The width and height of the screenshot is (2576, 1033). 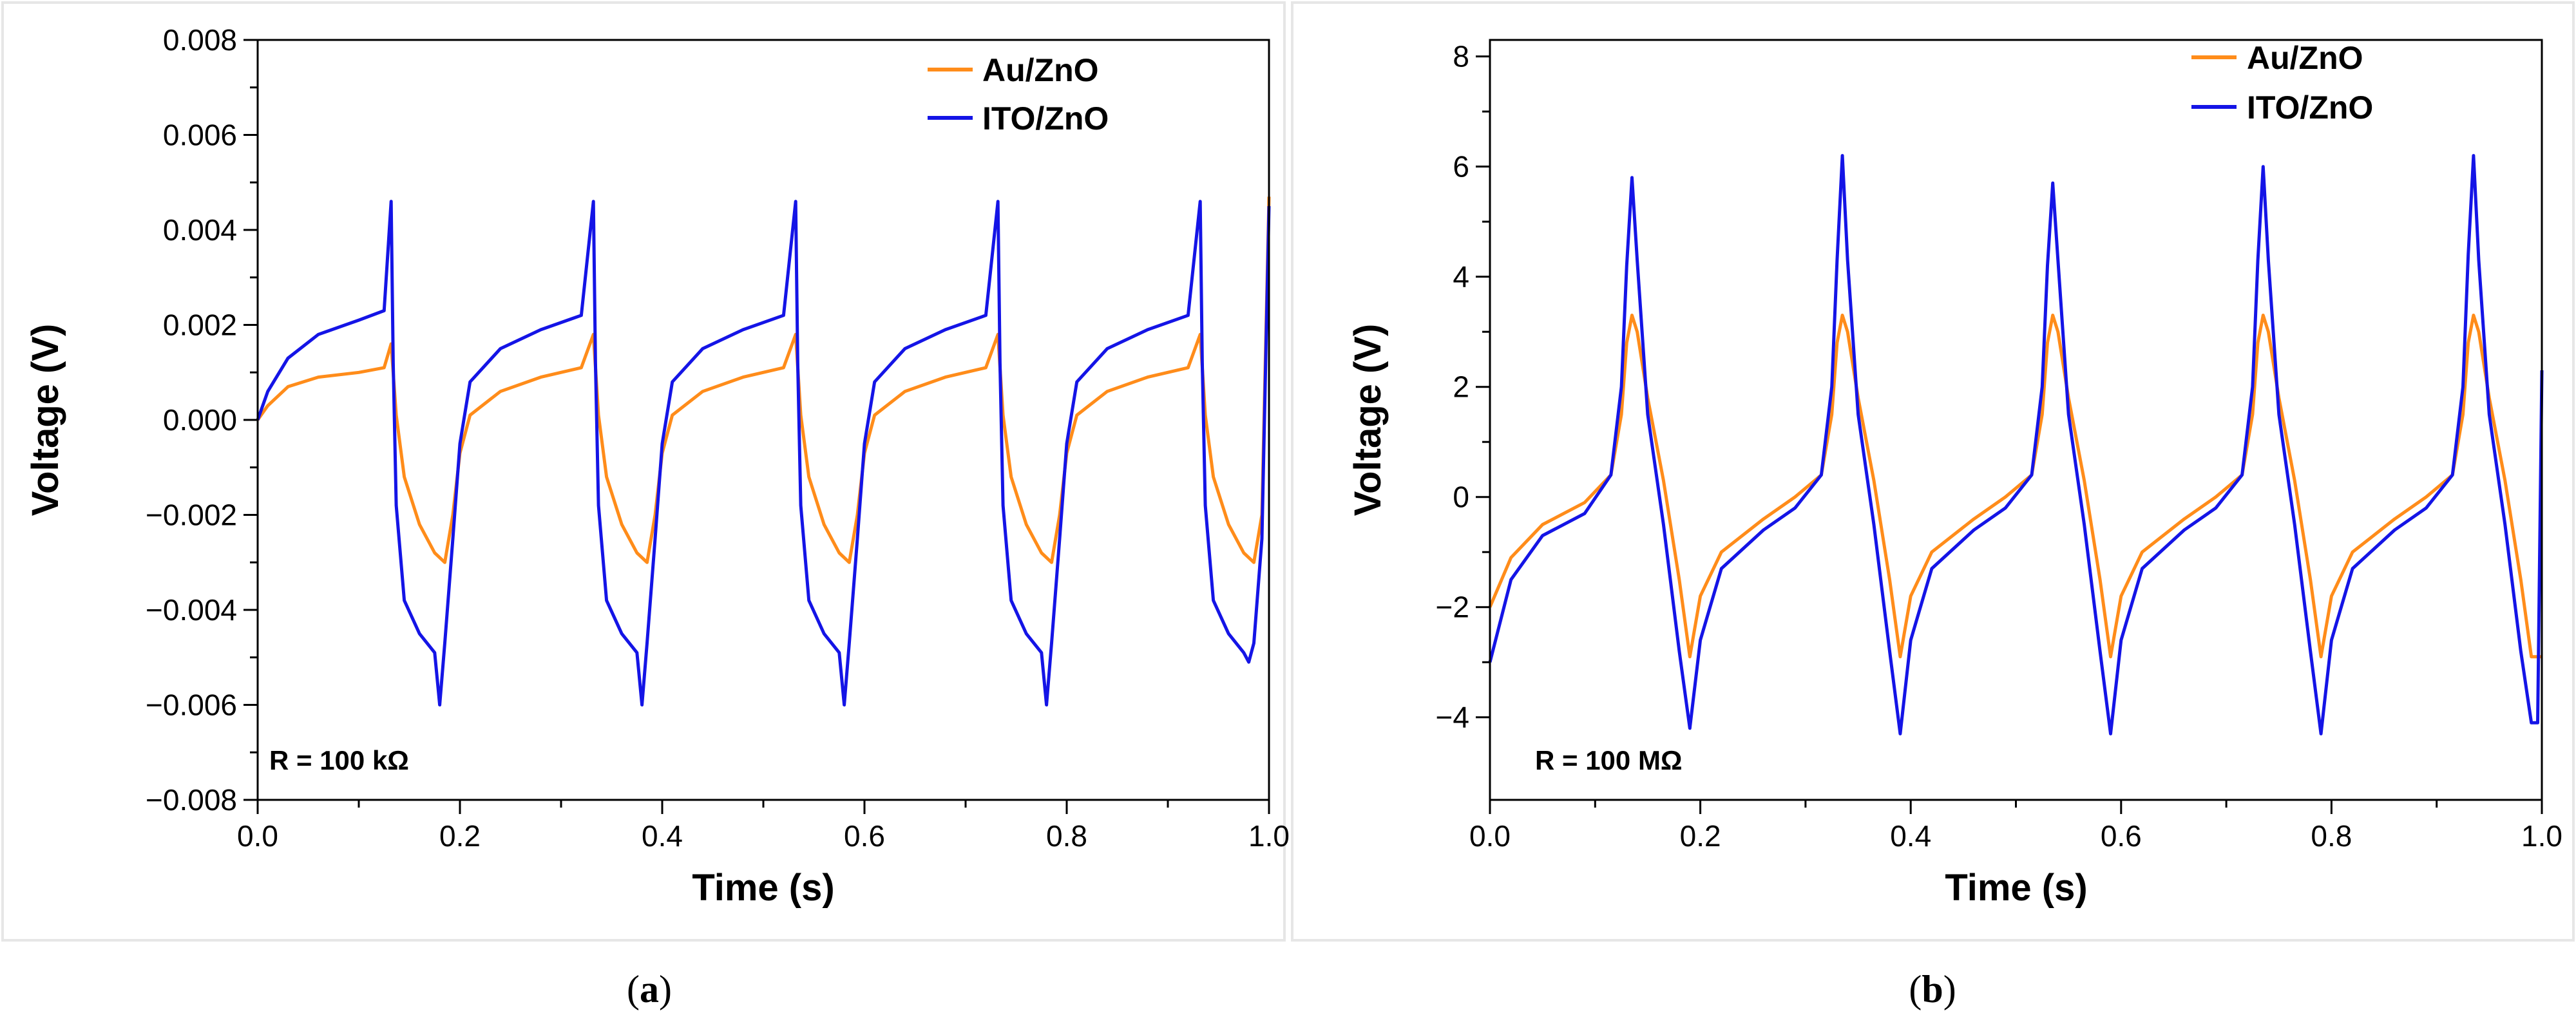 I want to click on caption-a-close: ), so click(x=665, y=989).